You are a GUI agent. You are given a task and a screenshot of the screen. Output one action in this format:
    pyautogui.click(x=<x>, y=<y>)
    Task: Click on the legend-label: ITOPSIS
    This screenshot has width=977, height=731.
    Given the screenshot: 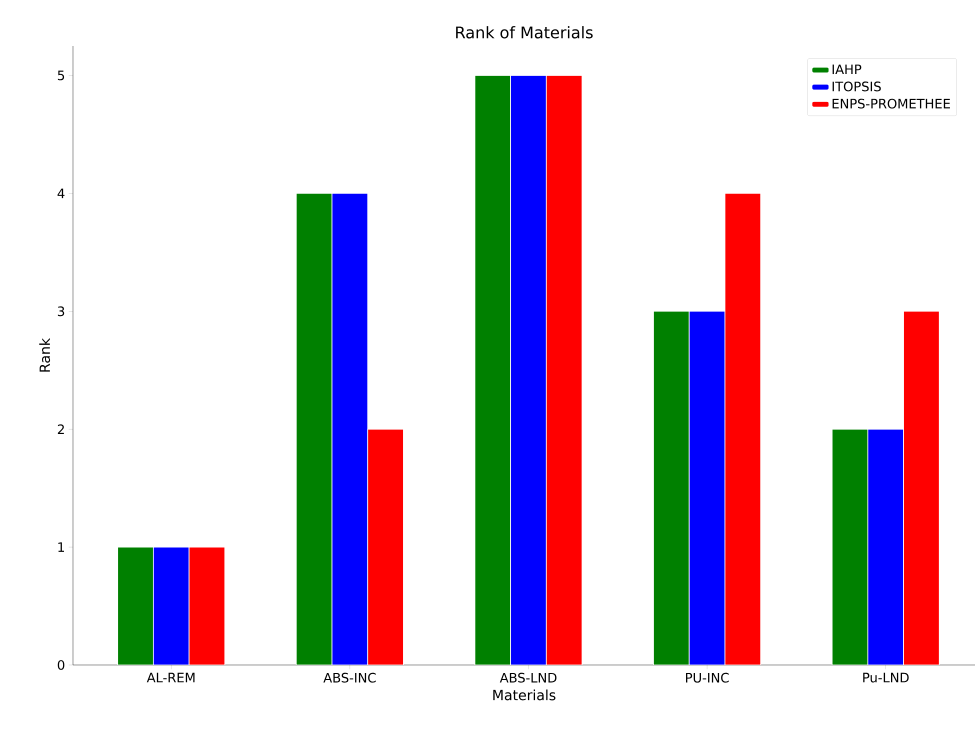 What is the action you would take?
    pyautogui.click(x=856, y=87)
    